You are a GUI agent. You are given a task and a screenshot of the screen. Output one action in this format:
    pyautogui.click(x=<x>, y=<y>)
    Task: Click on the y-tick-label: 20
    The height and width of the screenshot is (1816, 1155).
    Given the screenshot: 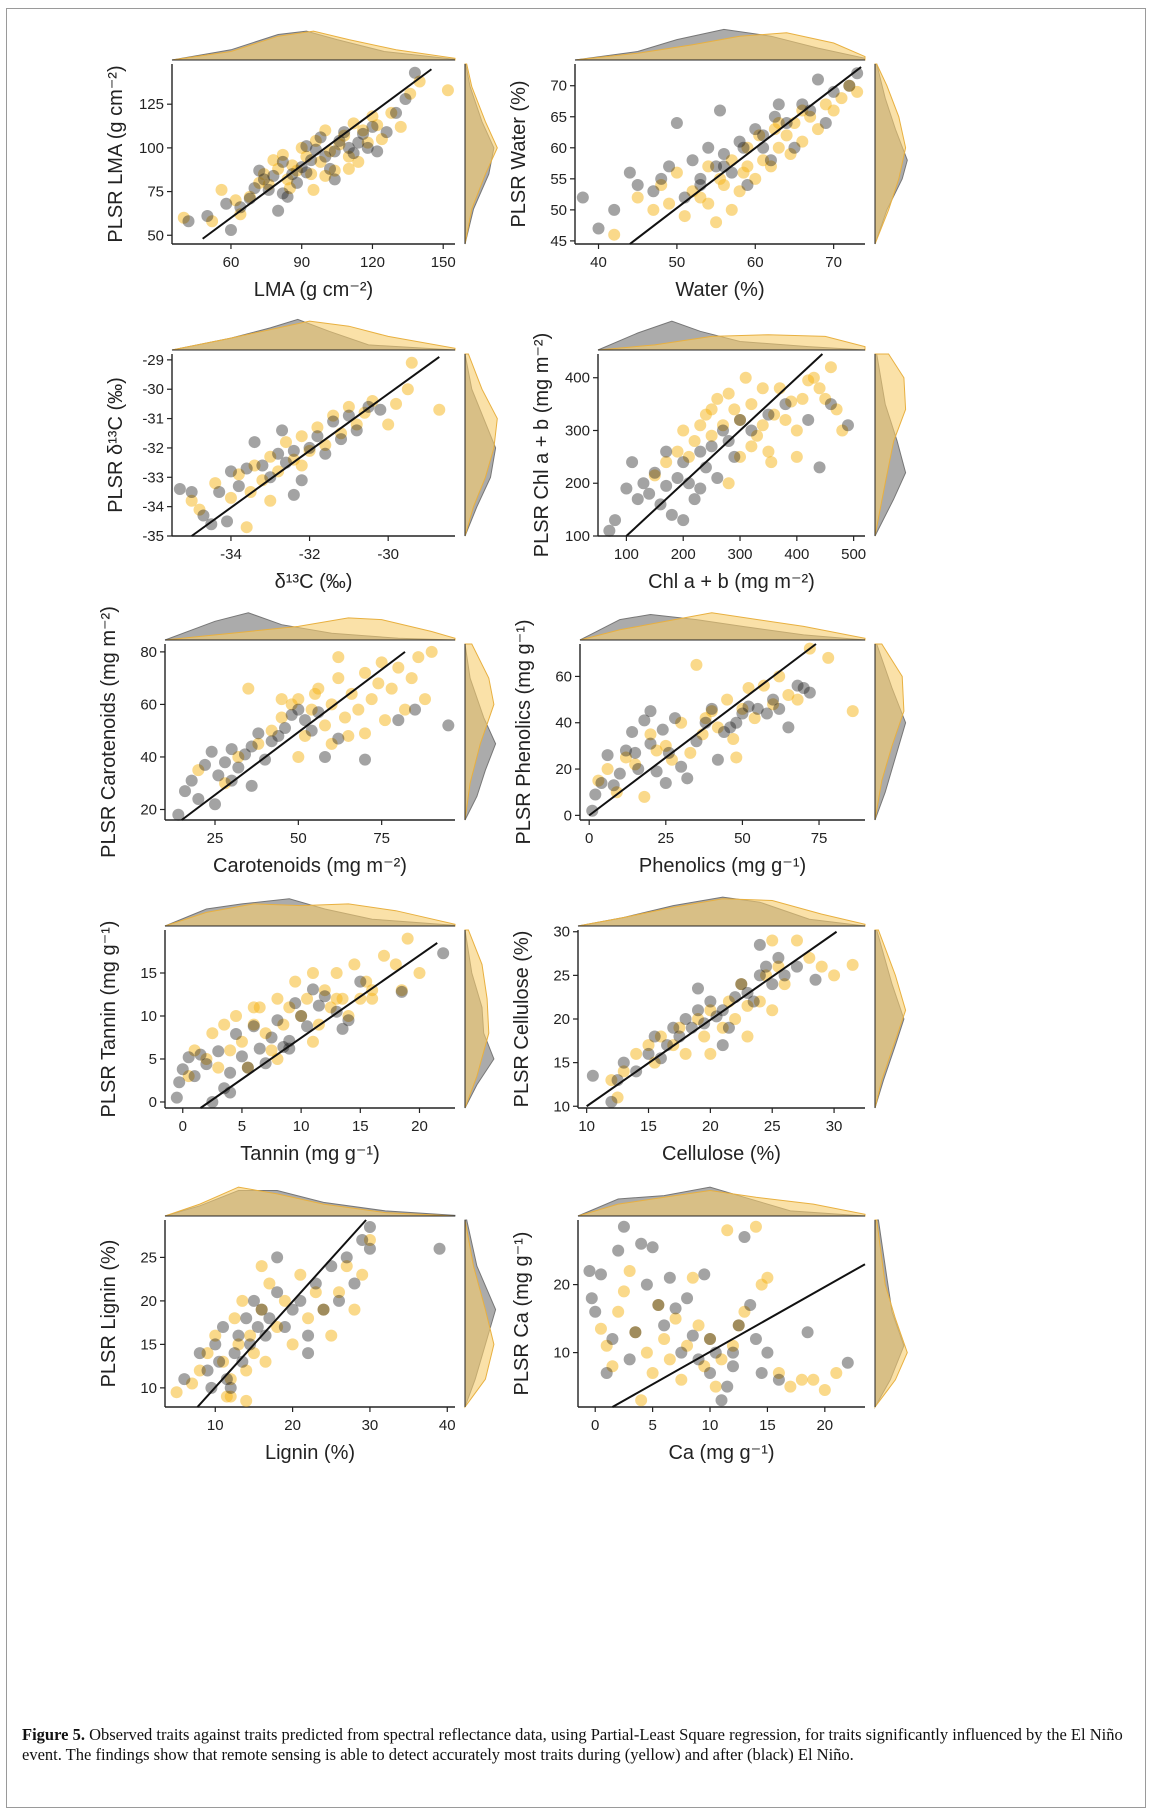 What is the action you would take?
    pyautogui.click(x=563, y=769)
    